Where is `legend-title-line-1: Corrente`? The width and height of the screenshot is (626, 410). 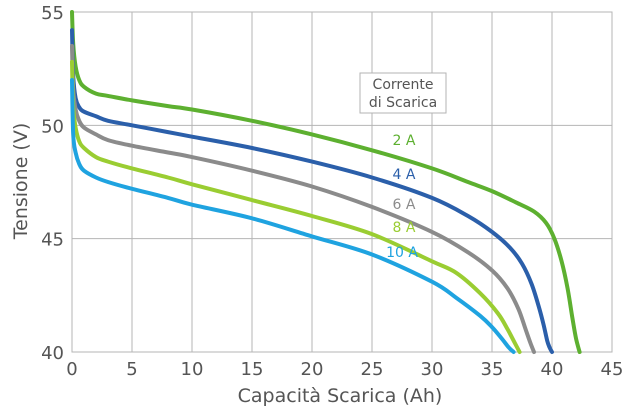
legend-title-line-1: Corrente is located at coordinates (403, 85).